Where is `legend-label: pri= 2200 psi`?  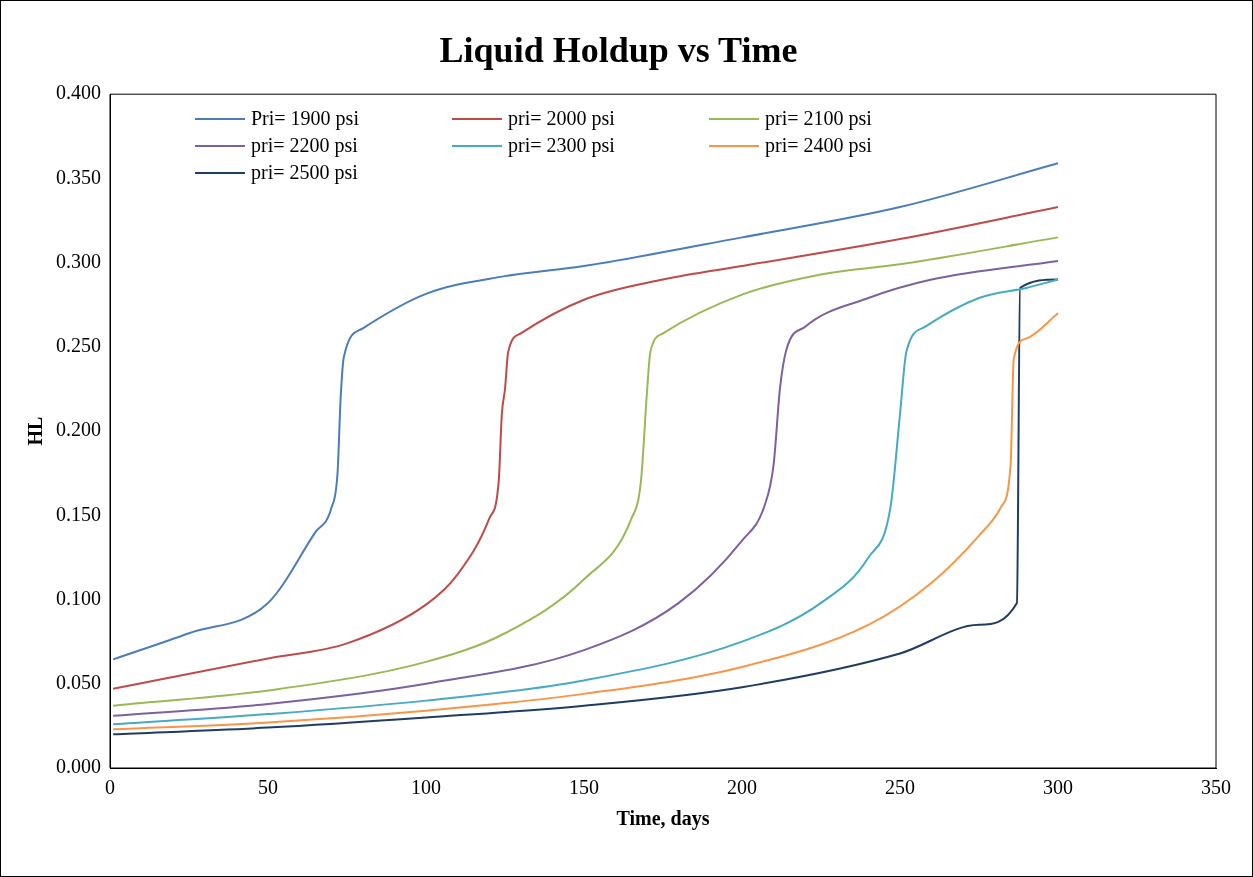 legend-label: pri= 2200 psi is located at coordinates (304, 146).